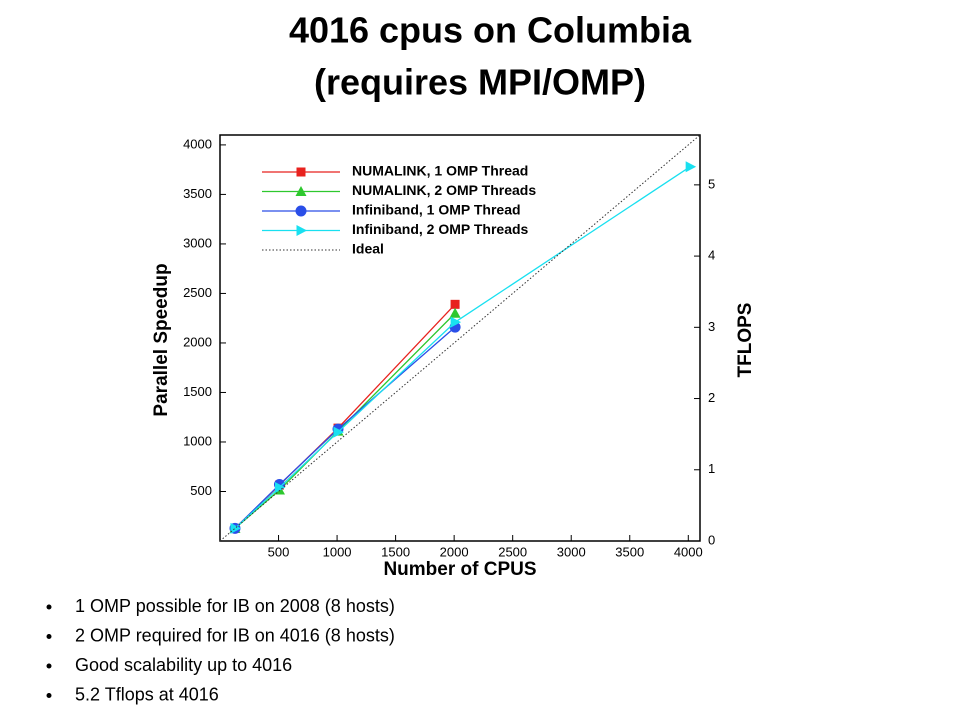 This screenshot has height=720, width=960. I want to click on title-line: 4016 cpus on Columbia, so click(490, 30).